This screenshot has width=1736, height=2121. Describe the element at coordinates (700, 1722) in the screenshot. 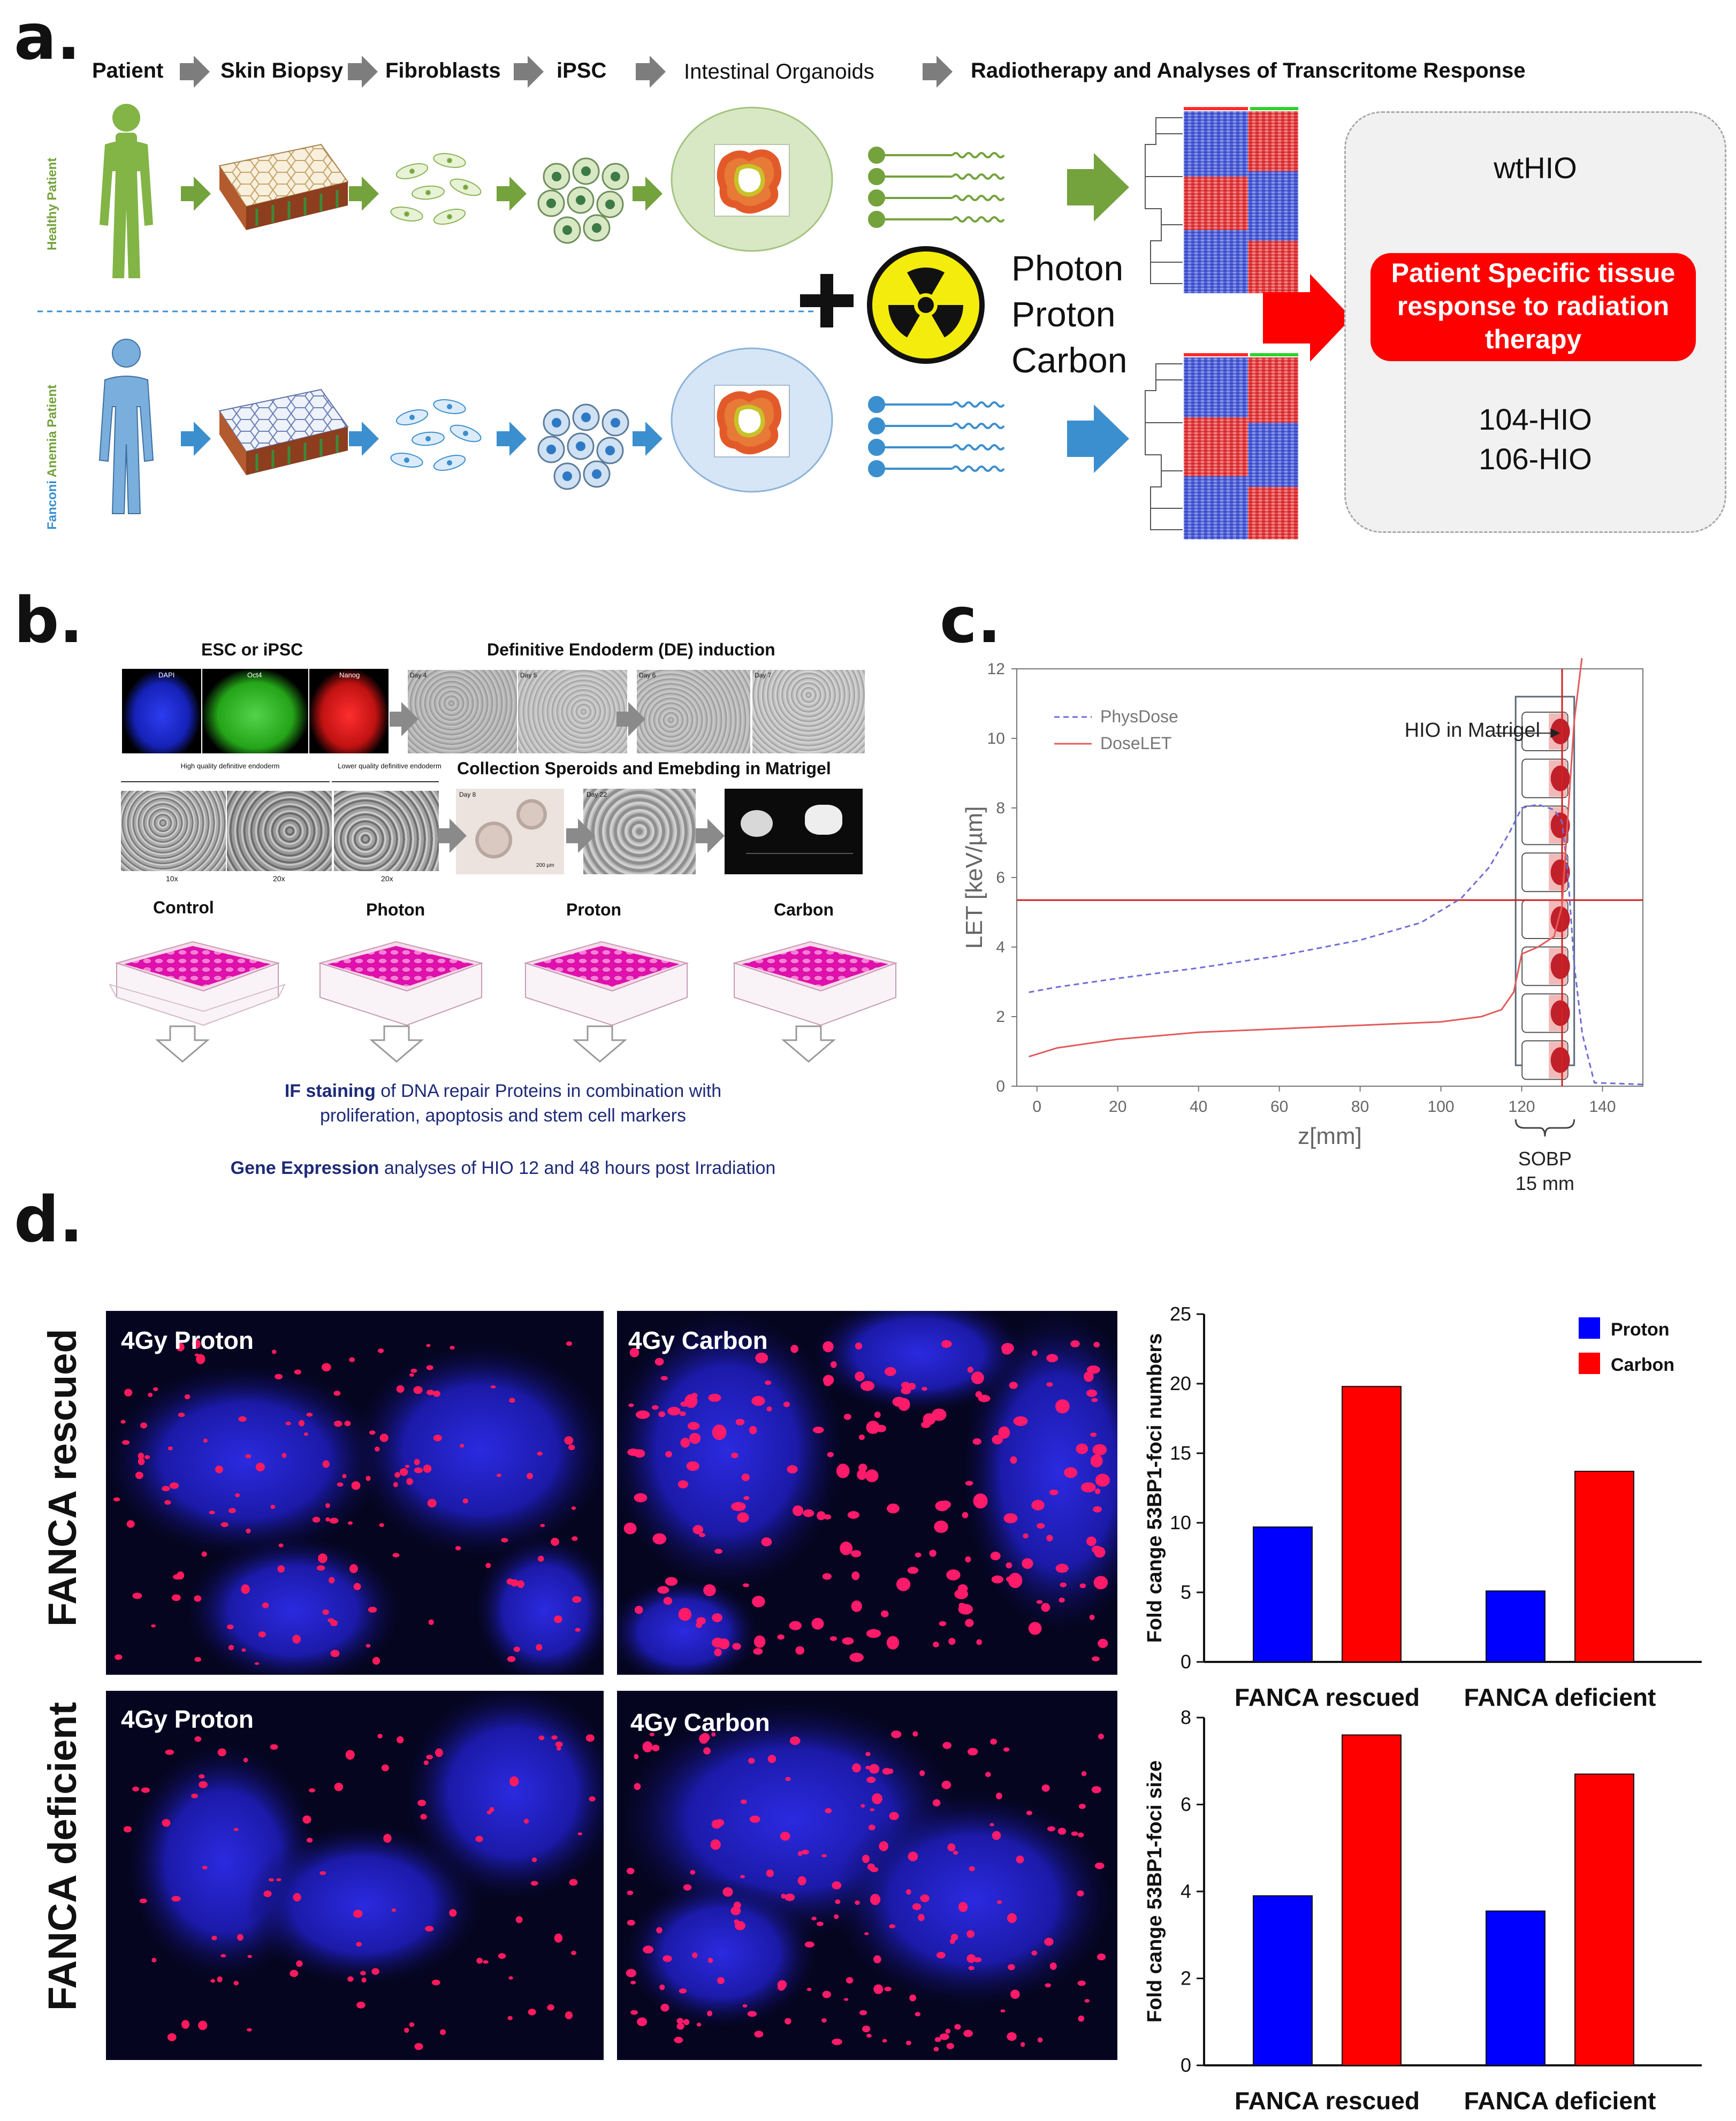

I see `label-deficient-carbon: 4Gy Carbon` at that location.